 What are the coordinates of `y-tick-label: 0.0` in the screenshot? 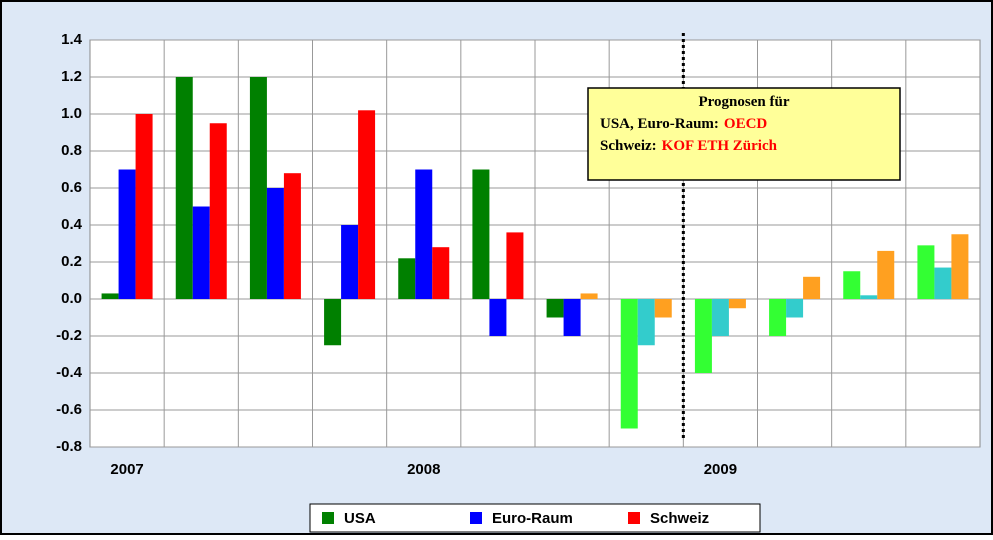 It's located at (71, 298).